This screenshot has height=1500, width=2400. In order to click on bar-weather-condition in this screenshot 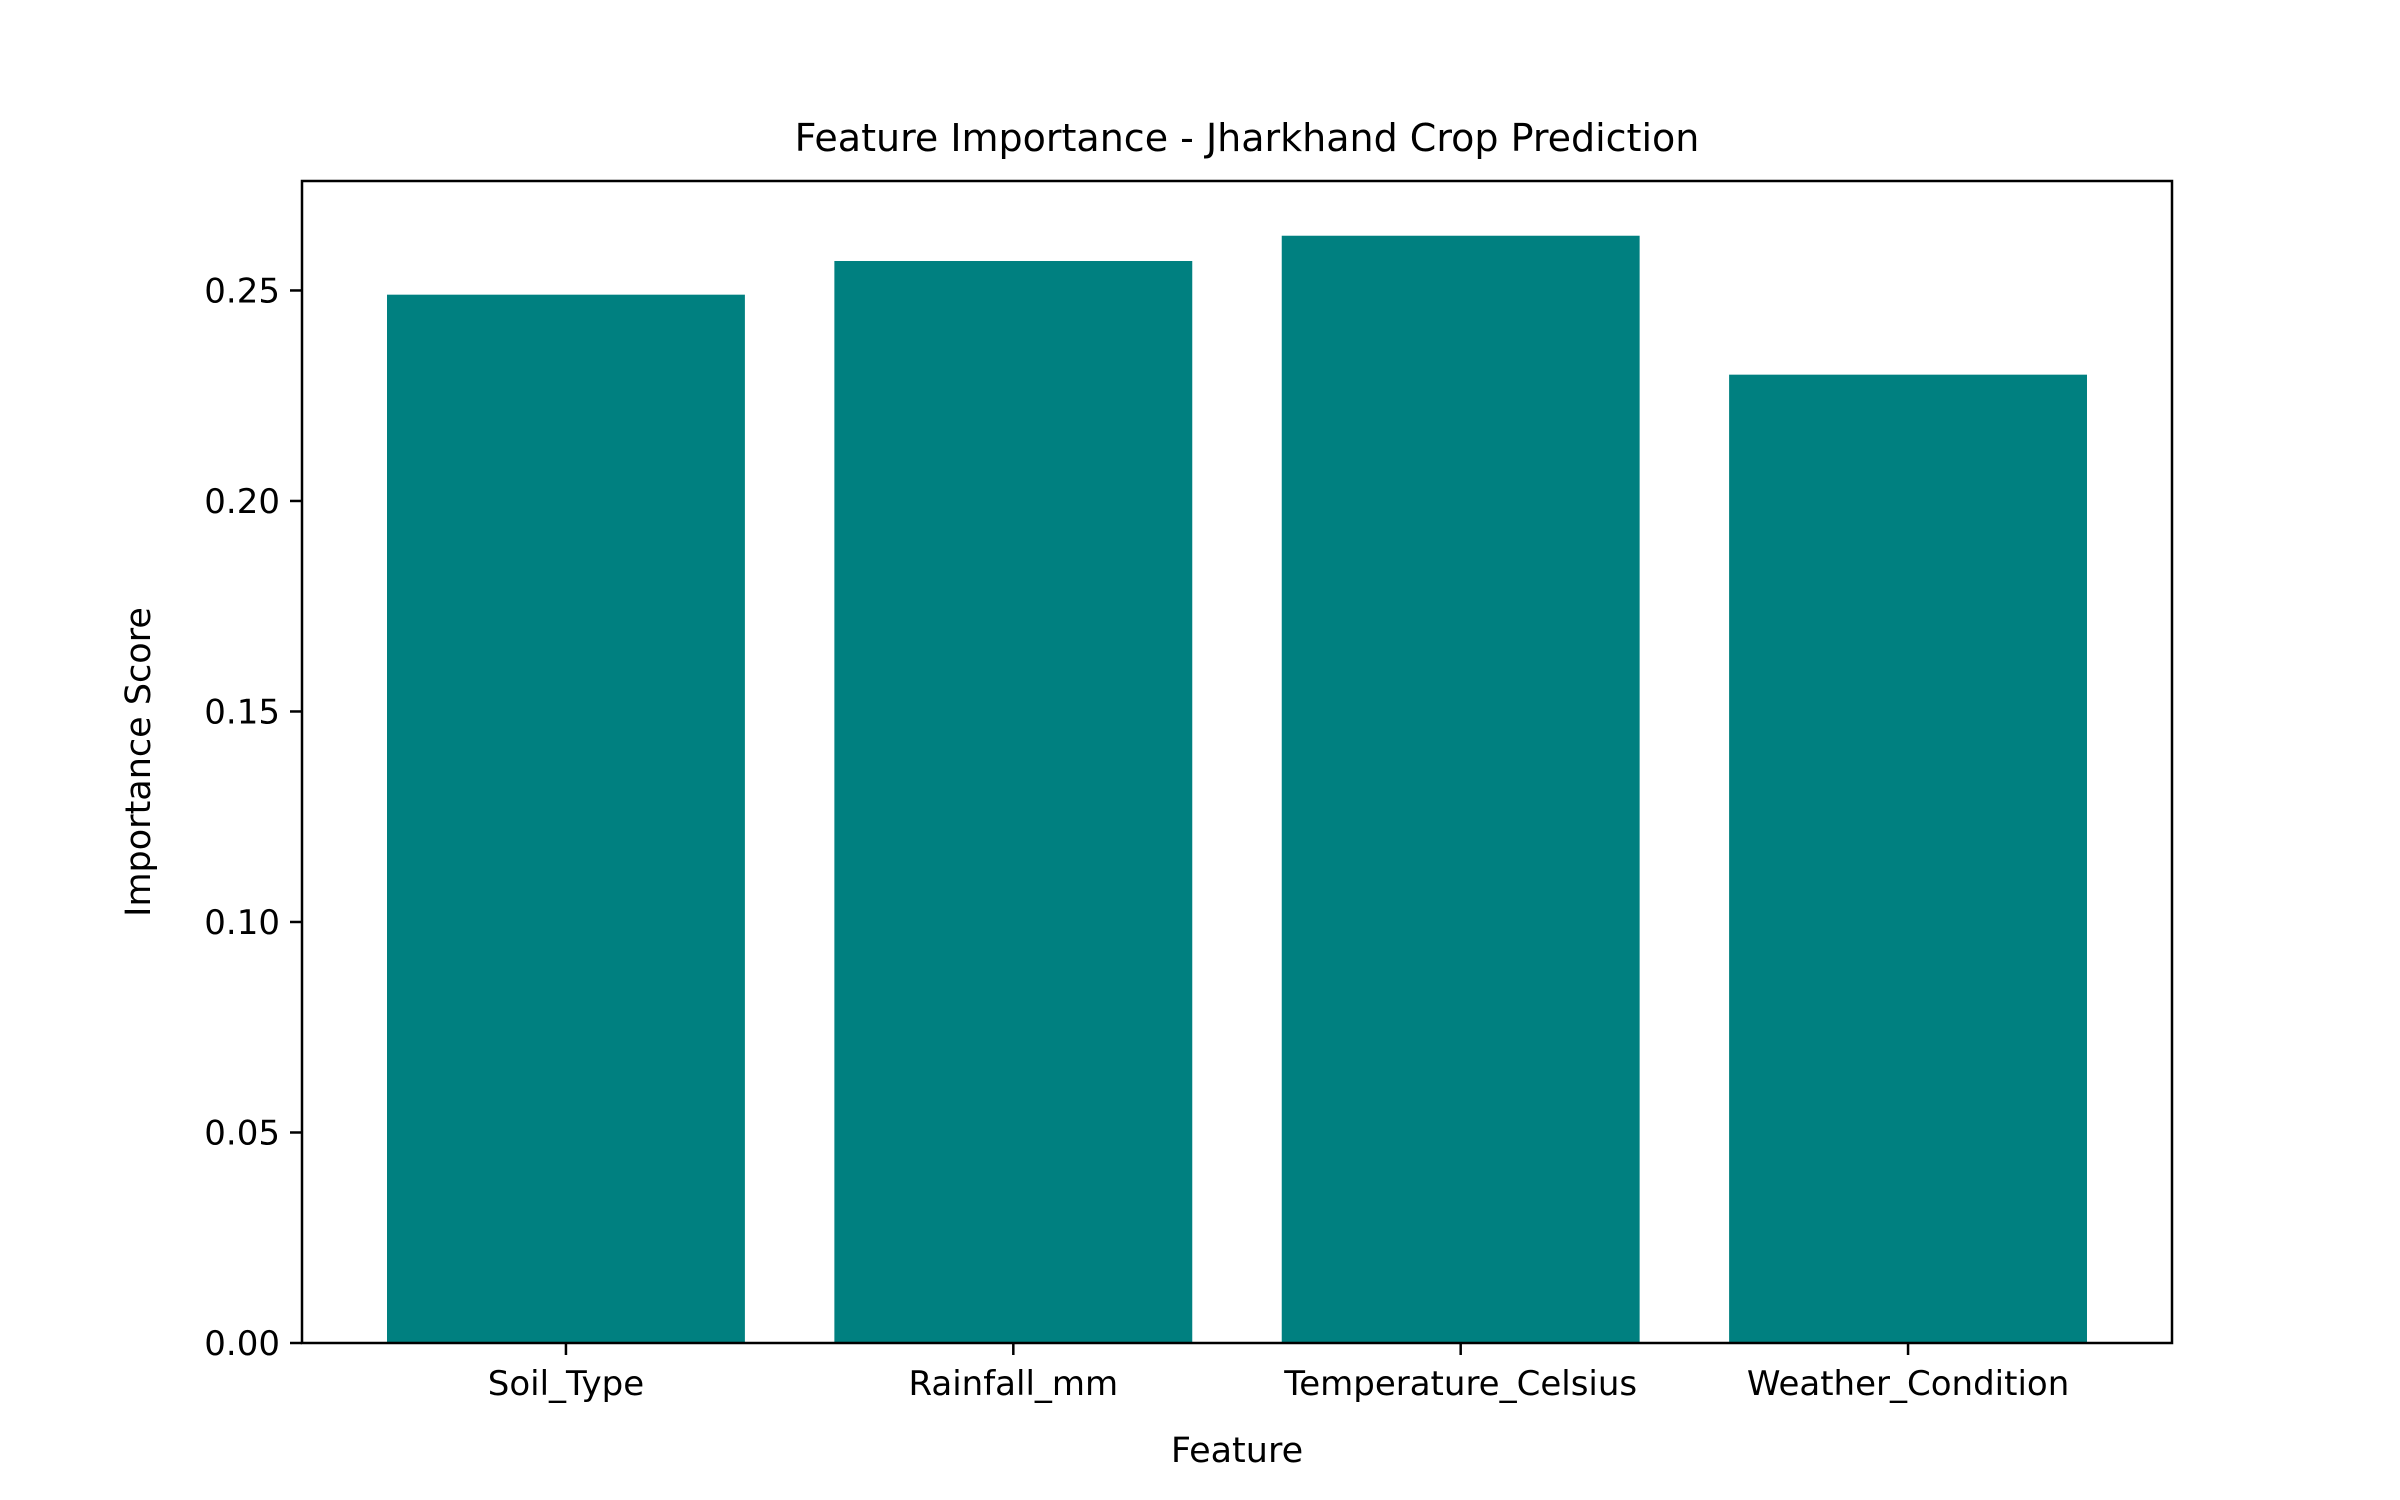, I will do `click(1908, 859)`.